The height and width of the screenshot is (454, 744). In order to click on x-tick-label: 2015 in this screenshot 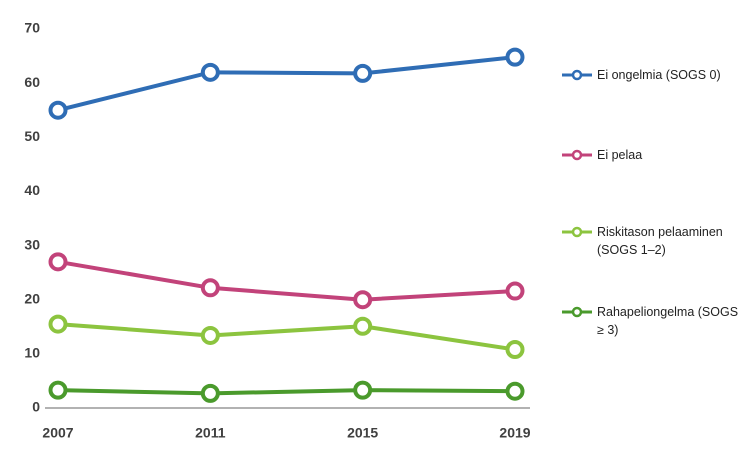, I will do `click(362, 433)`.